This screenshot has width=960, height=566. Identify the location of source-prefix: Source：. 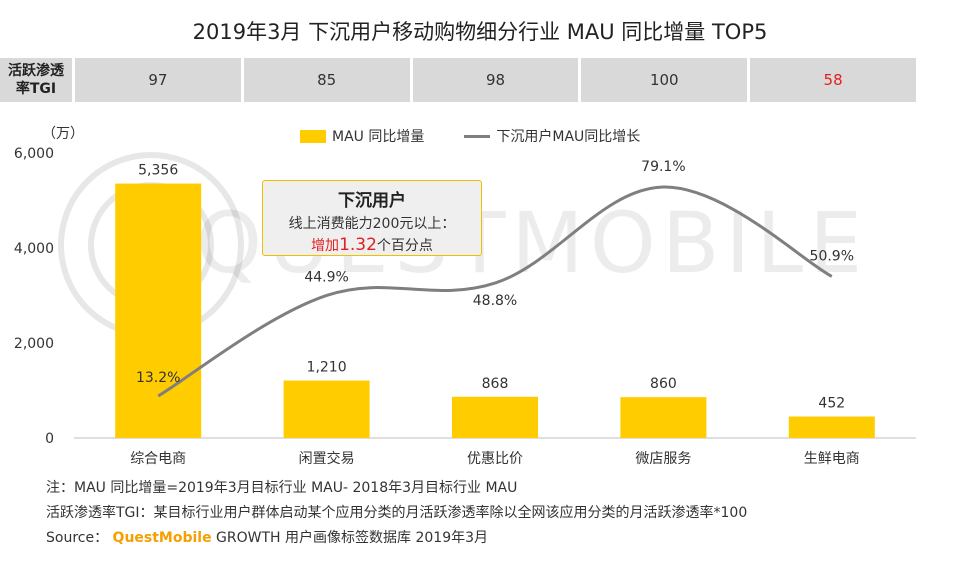
(77, 538).